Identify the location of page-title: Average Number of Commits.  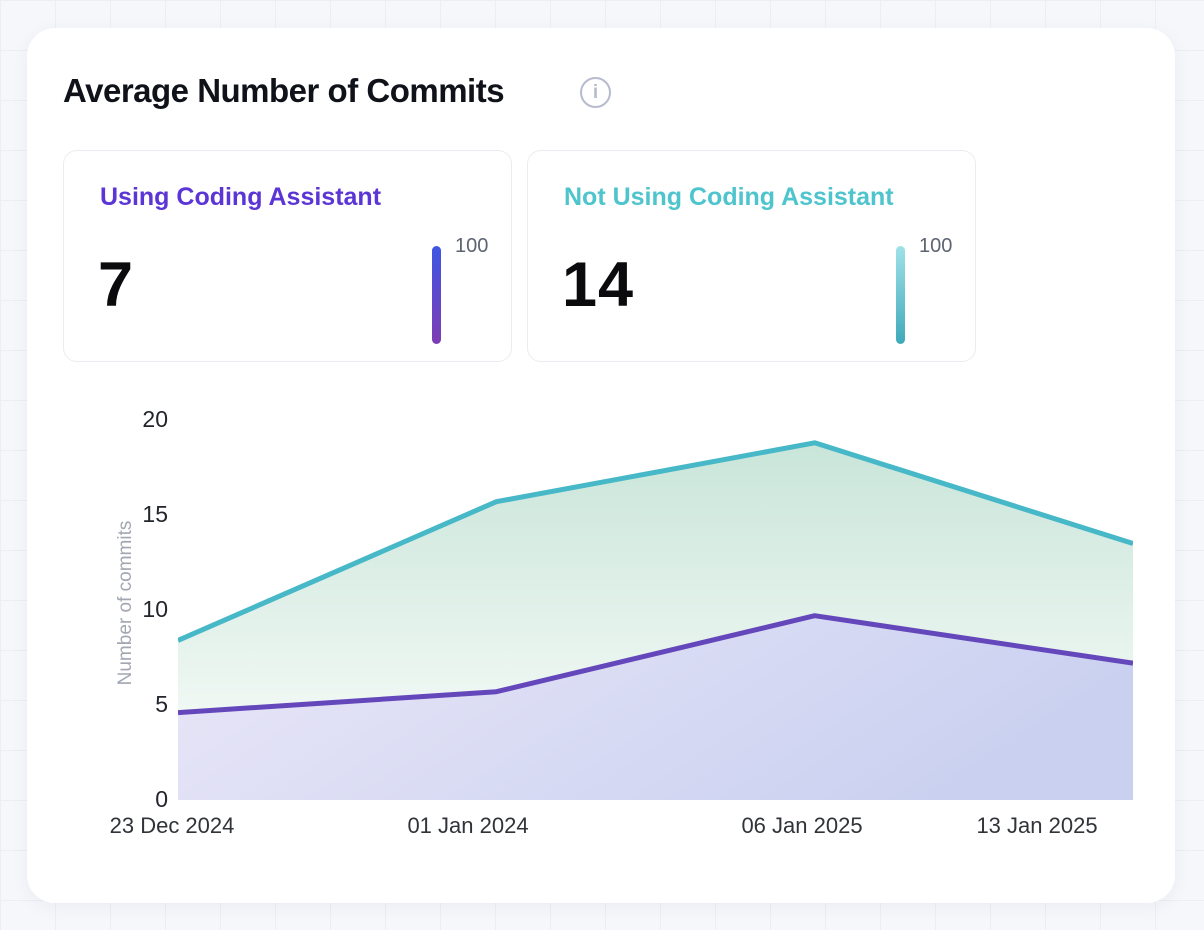
(284, 90).